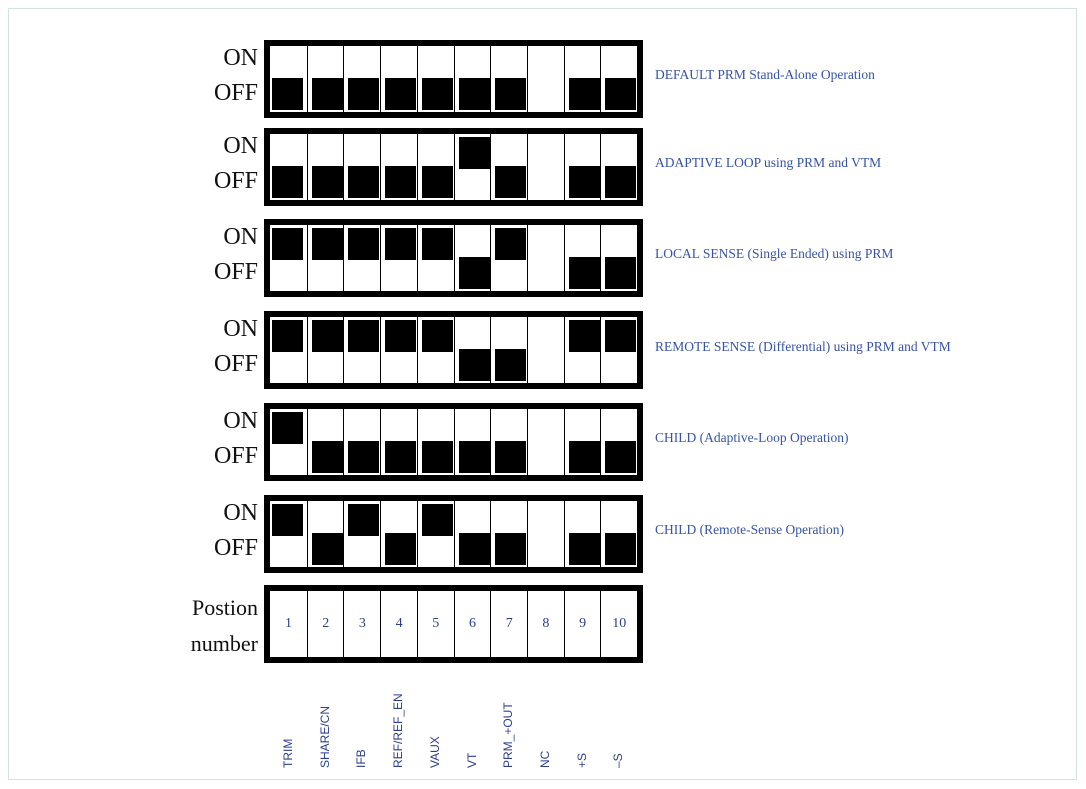  Describe the element at coordinates (435, 722) in the screenshot. I see `pin-name: VAUX` at that location.